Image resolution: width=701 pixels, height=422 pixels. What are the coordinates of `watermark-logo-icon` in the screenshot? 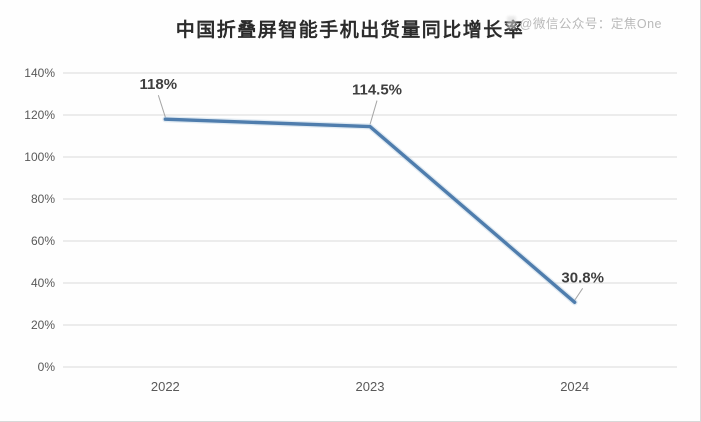 It's located at (511, 22).